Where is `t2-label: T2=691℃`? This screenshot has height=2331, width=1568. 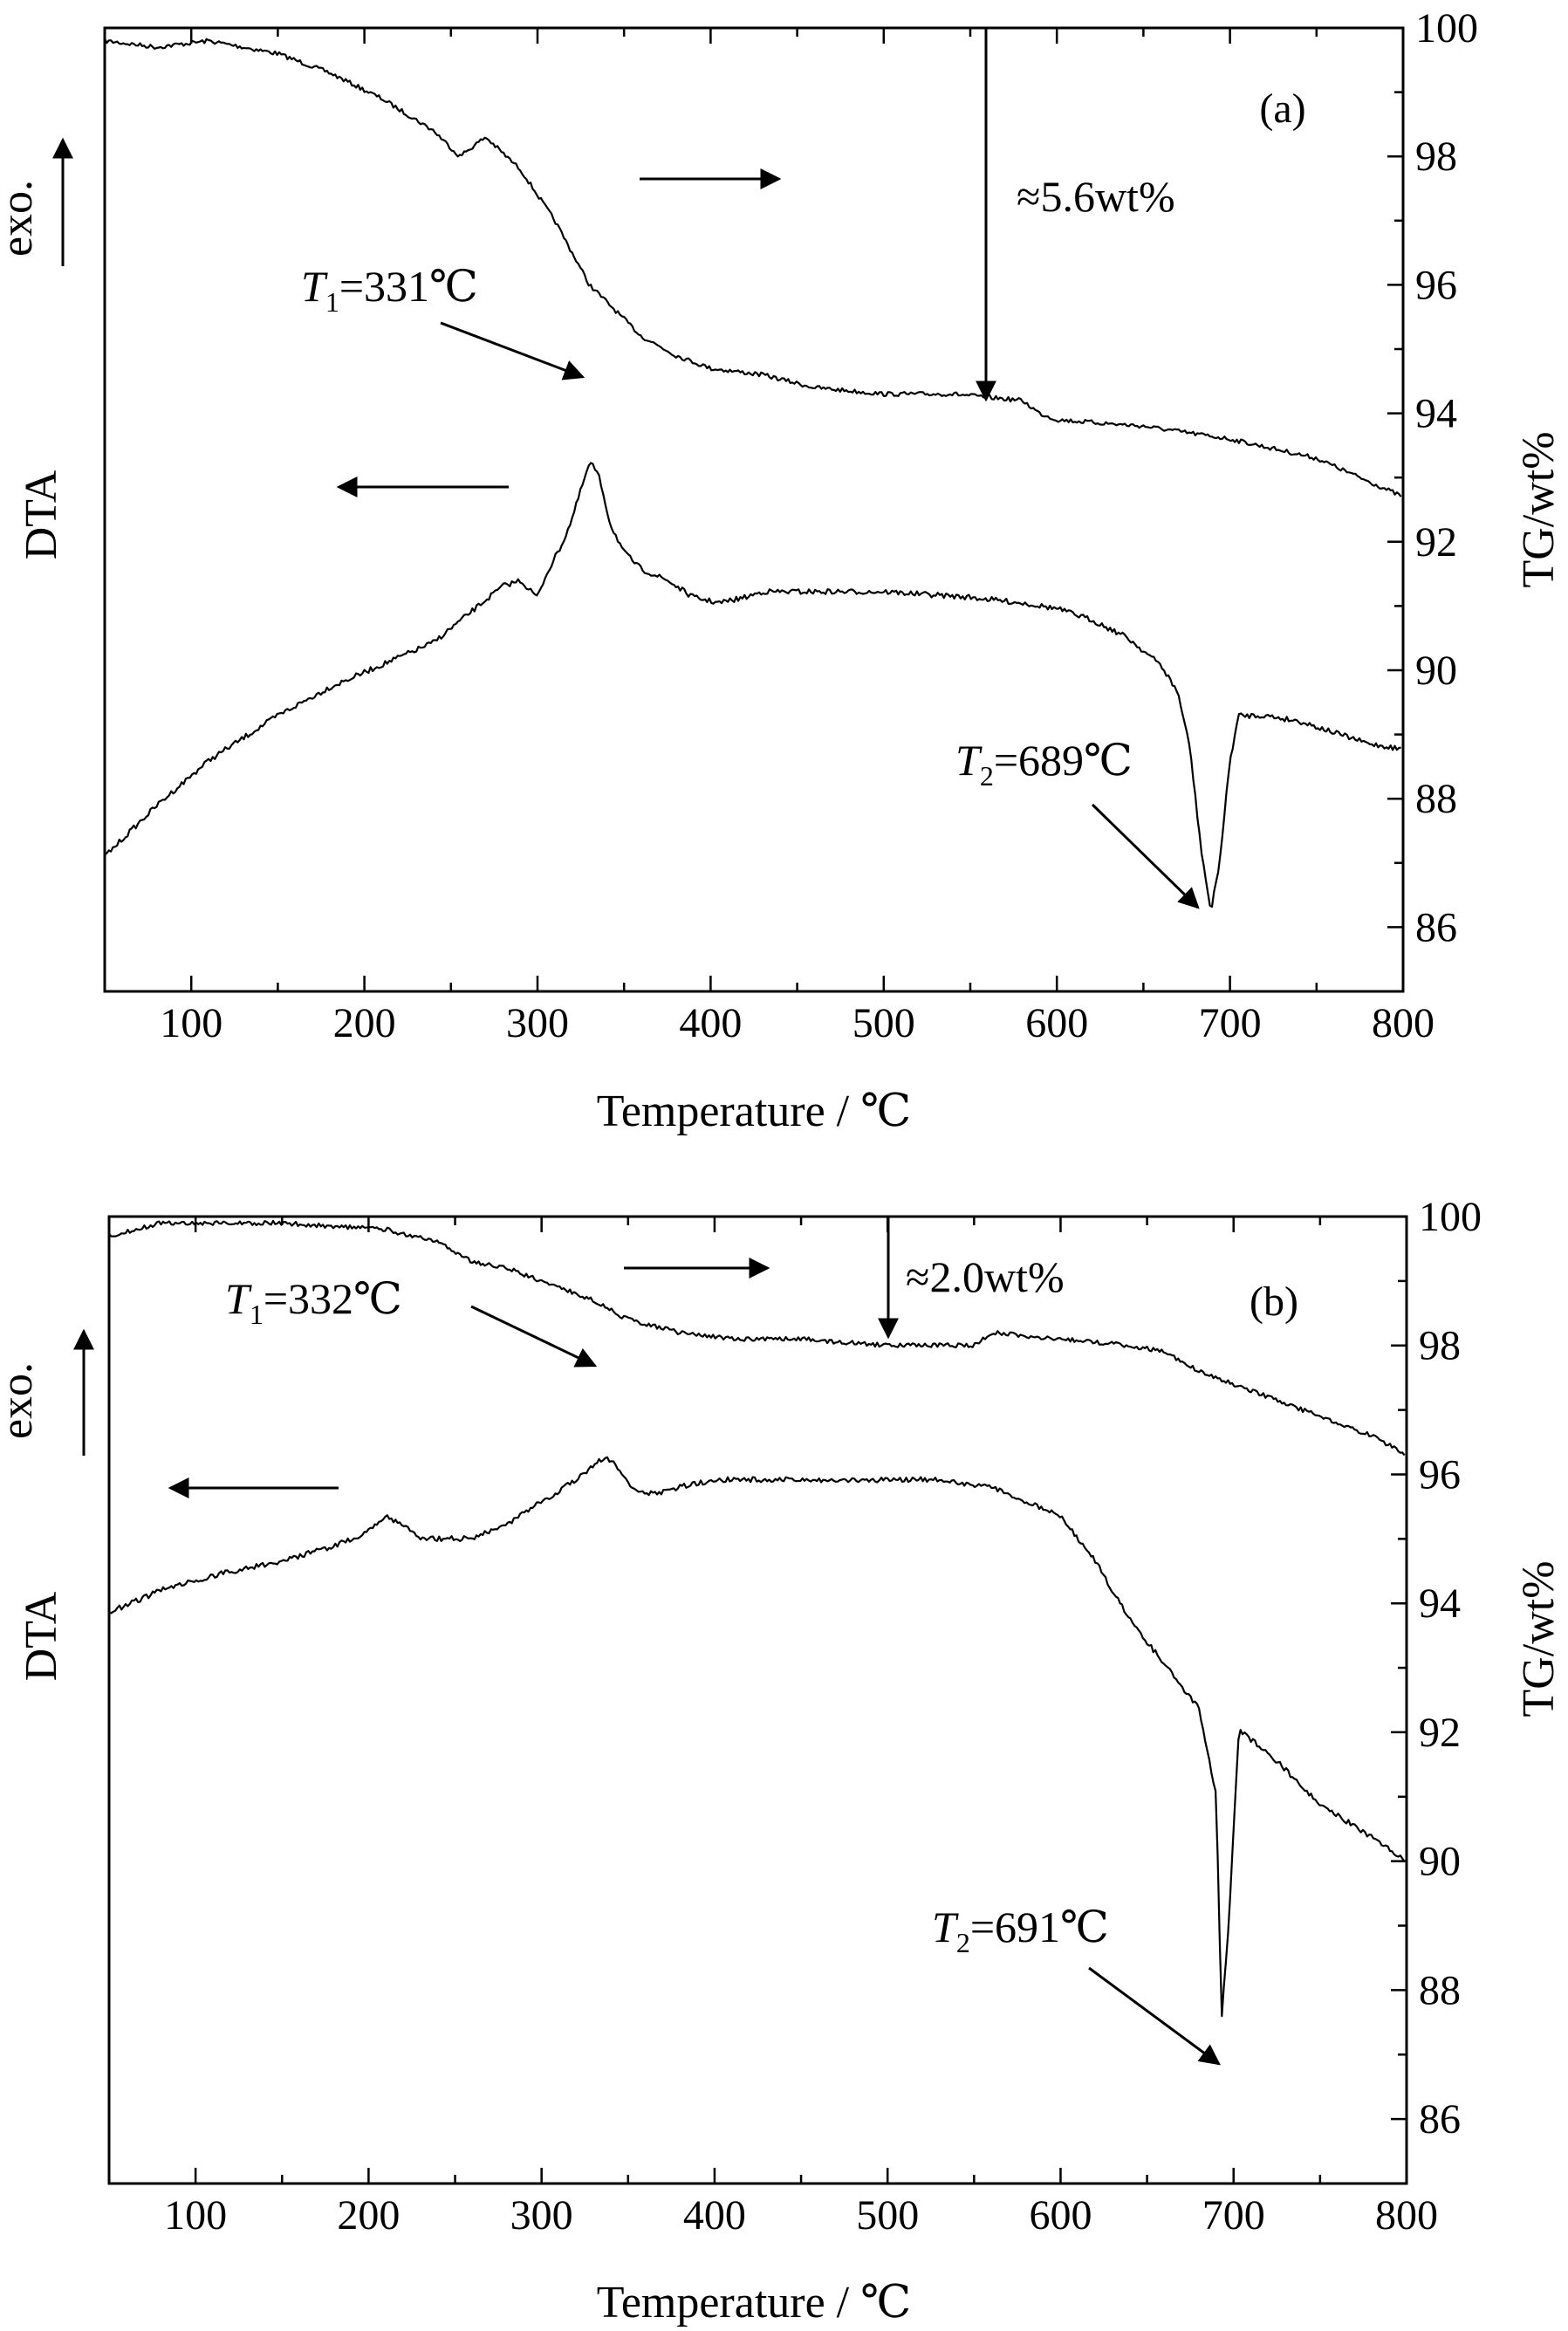
t2-label: T2=691℃ is located at coordinates (1020, 1930).